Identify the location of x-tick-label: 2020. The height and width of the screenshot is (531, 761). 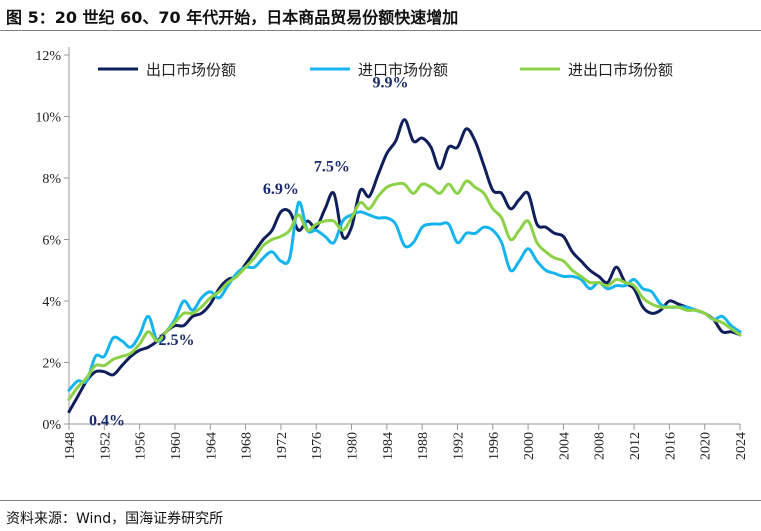
(706, 446).